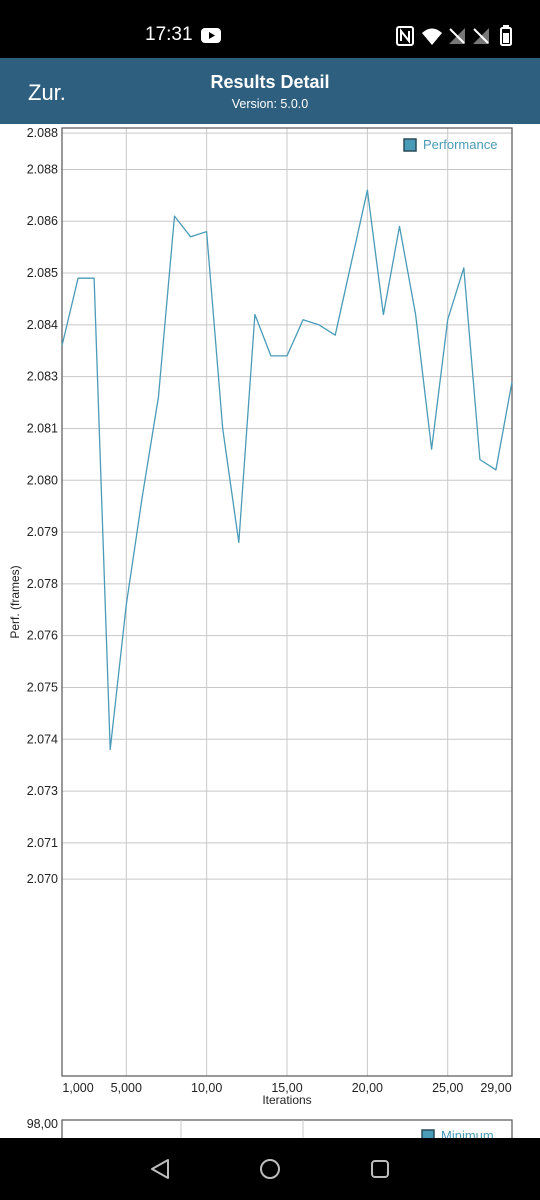 The height and width of the screenshot is (1200, 540). I want to click on y-tick-label: 2.084, so click(42, 325).